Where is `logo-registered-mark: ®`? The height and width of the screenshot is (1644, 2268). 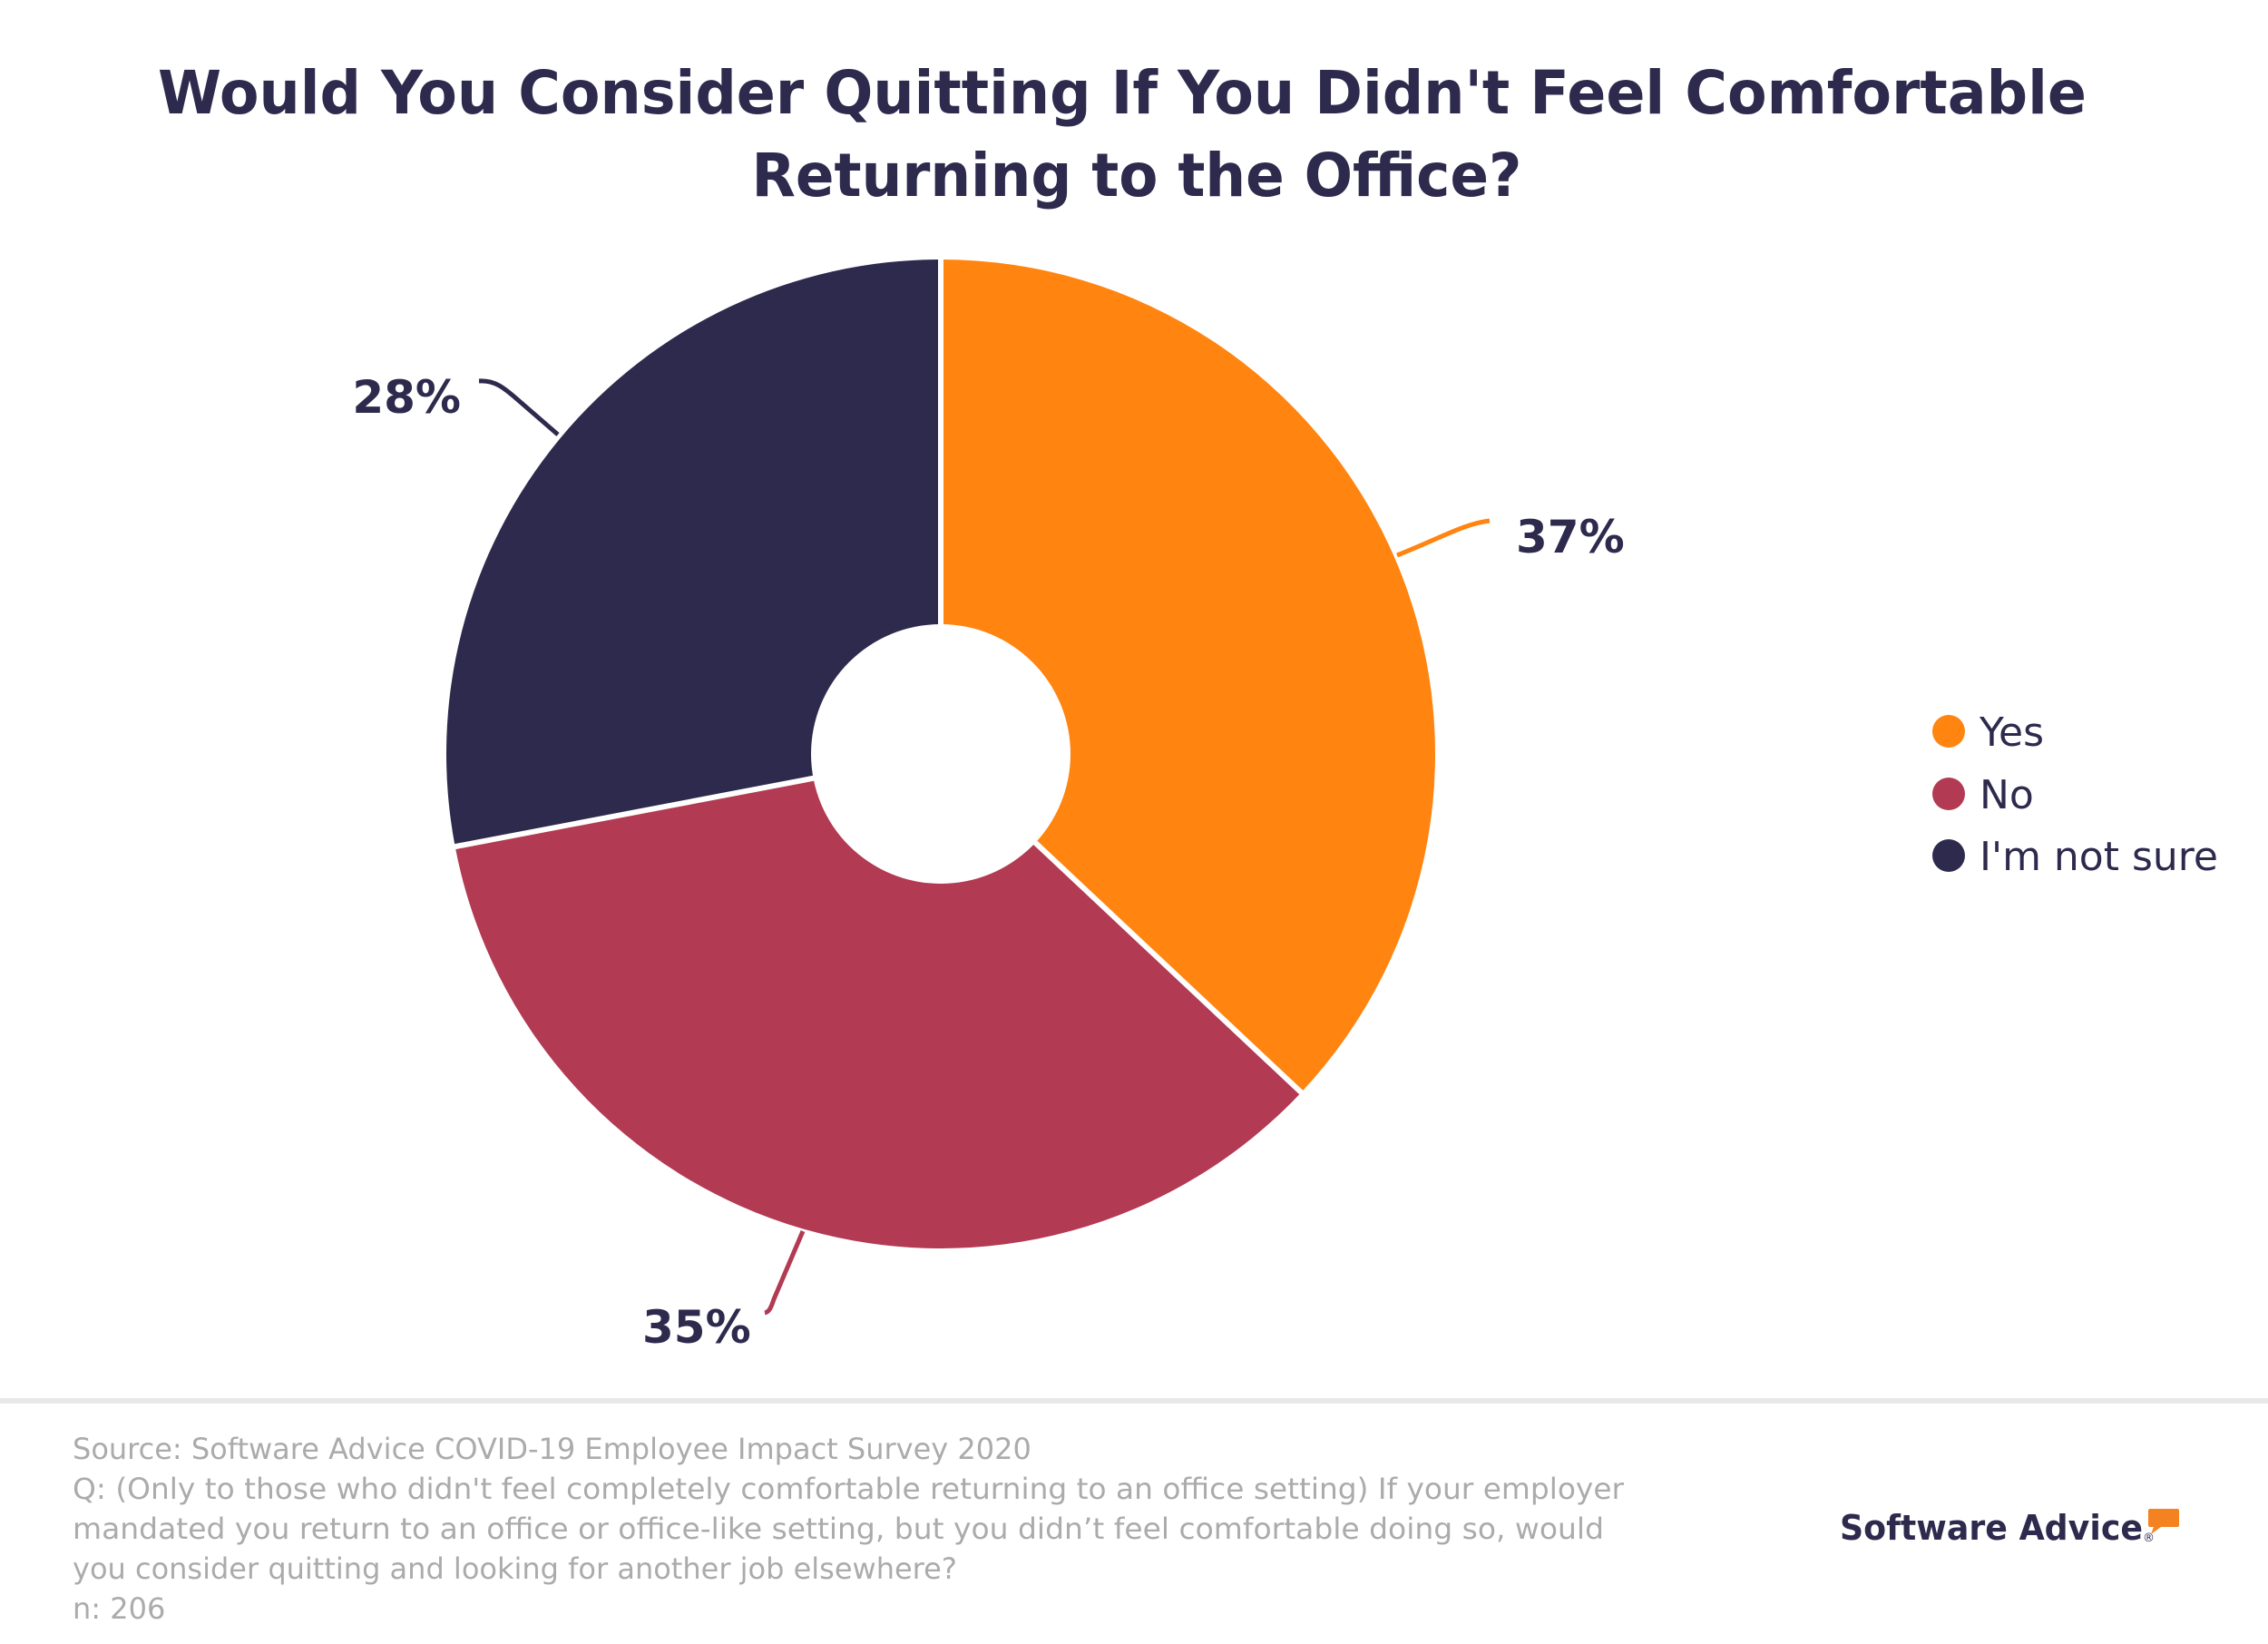 logo-registered-mark: ® is located at coordinates (2149, 1538).